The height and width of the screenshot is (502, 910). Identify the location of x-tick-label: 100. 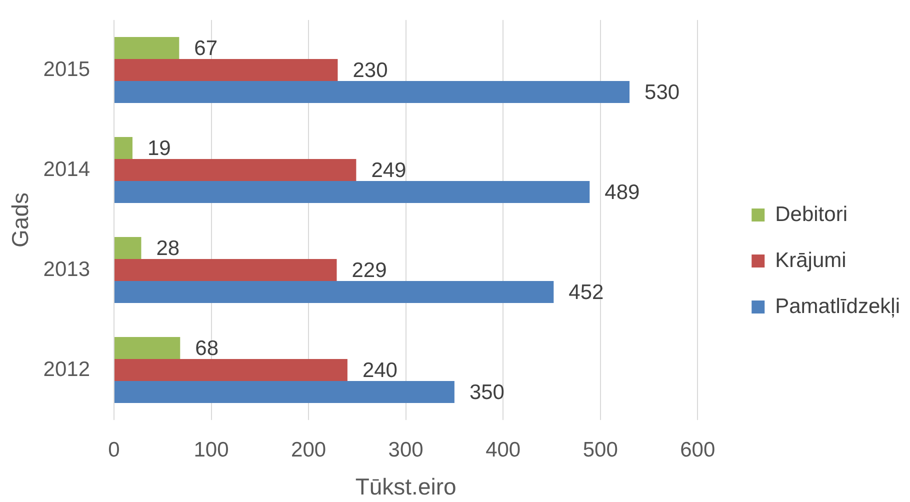
(211, 450).